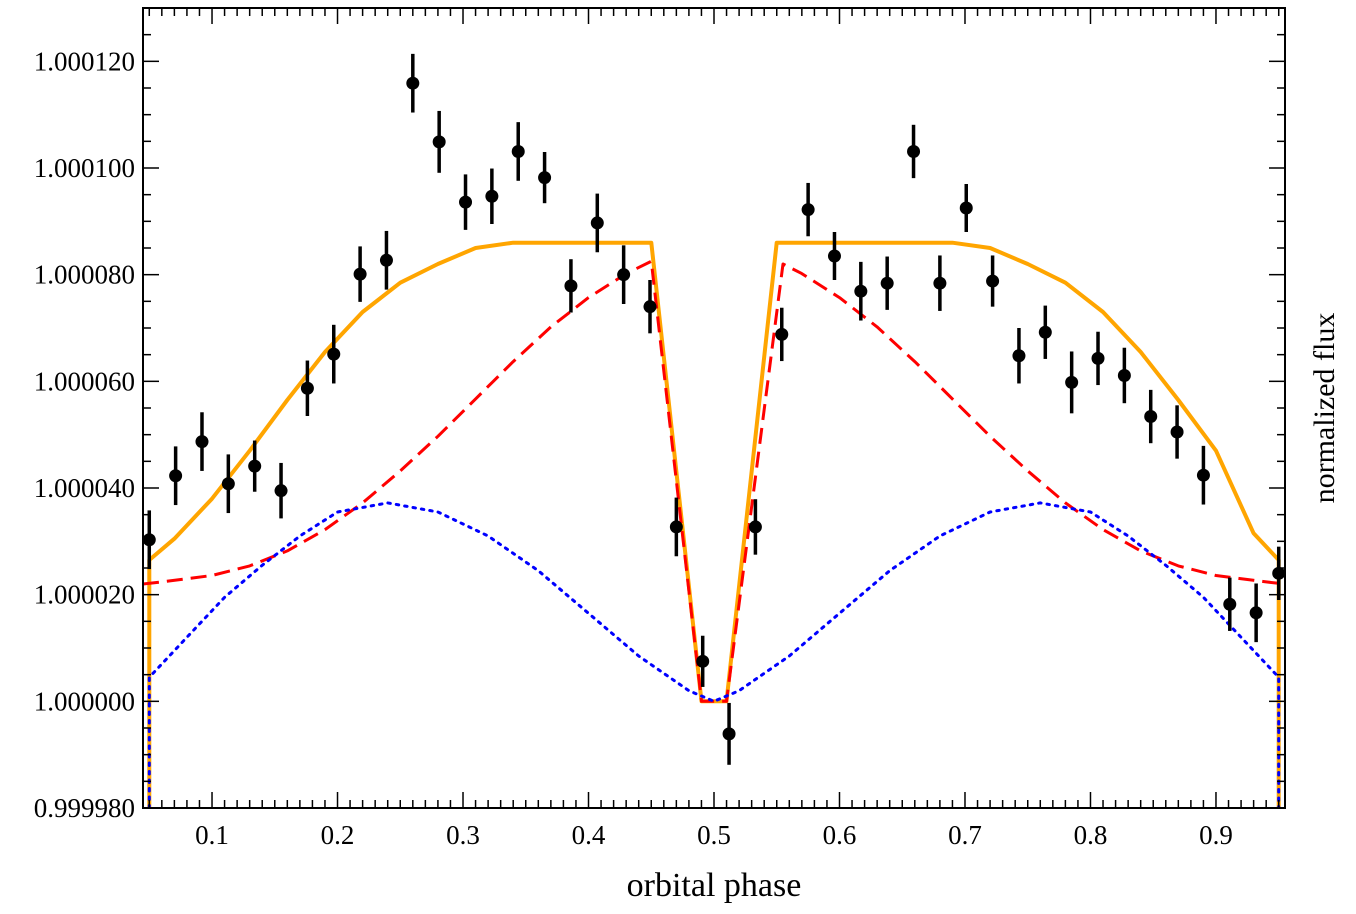  Describe the element at coordinates (1216, 835) in the screenshot. I see `x-tick-label: 0.9` at that location.